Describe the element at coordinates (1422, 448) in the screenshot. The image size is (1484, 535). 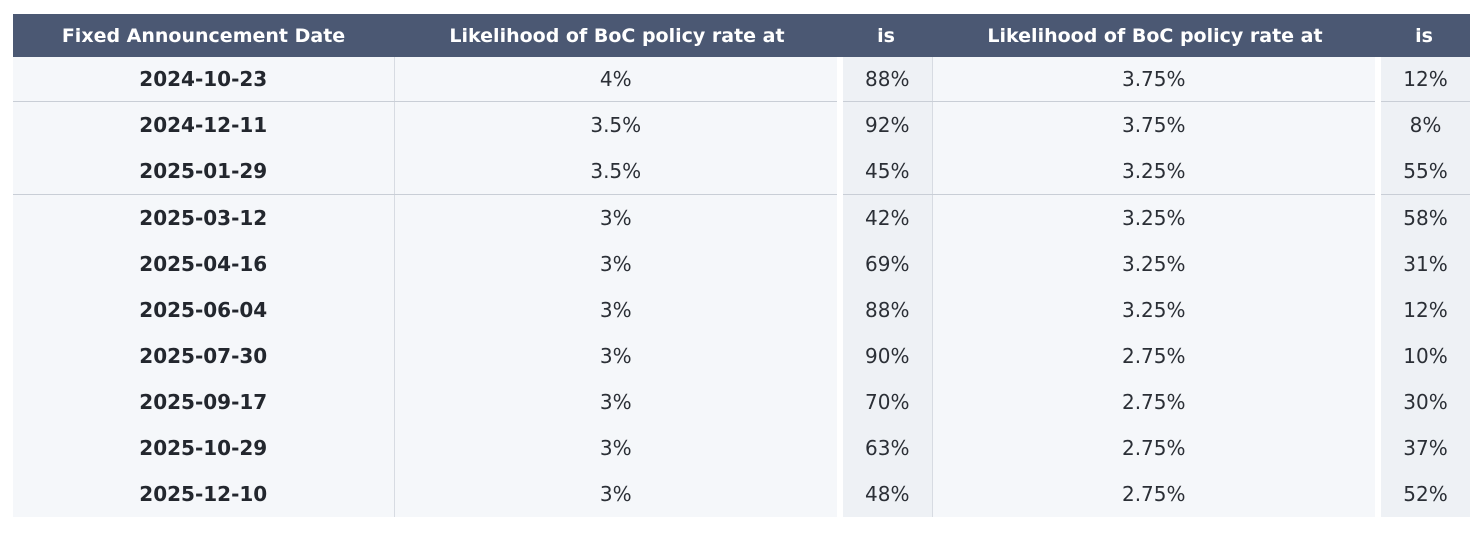
I see `cell-likelihood-2: 37%` at that location.